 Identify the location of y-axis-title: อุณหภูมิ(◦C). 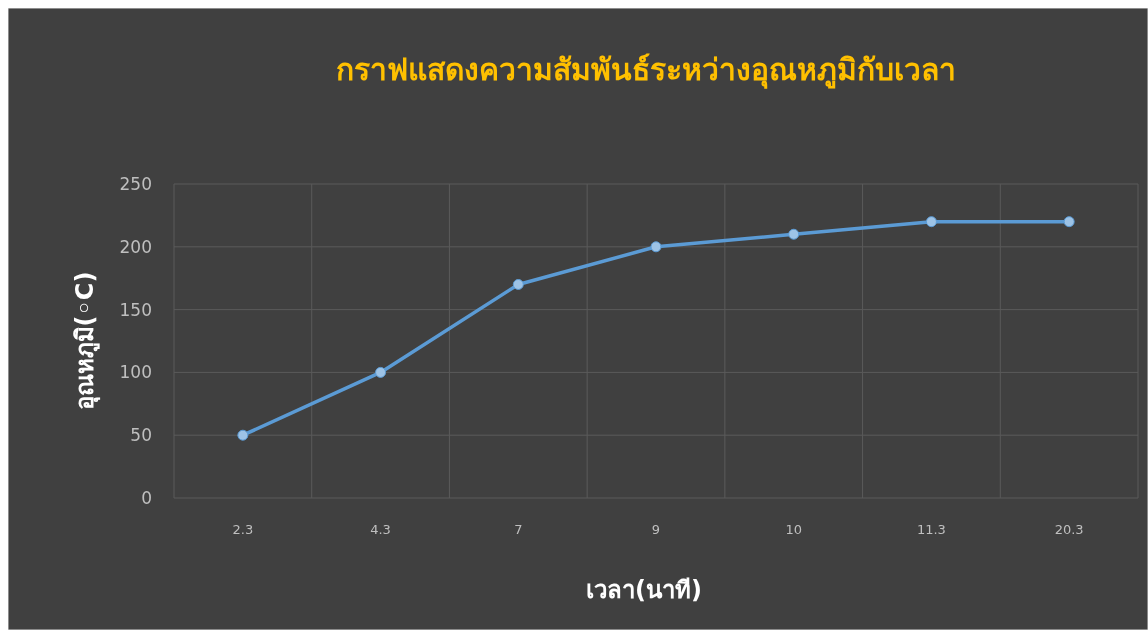
(86, 341).